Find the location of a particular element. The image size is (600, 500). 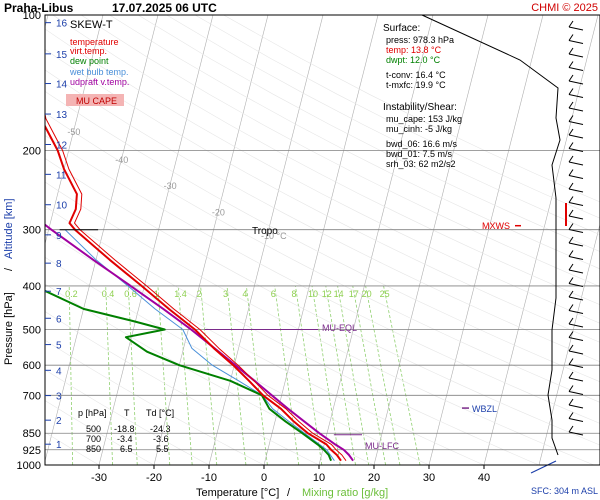

mu-eql-label: MU-EQL is located at coordinates (339, 328).